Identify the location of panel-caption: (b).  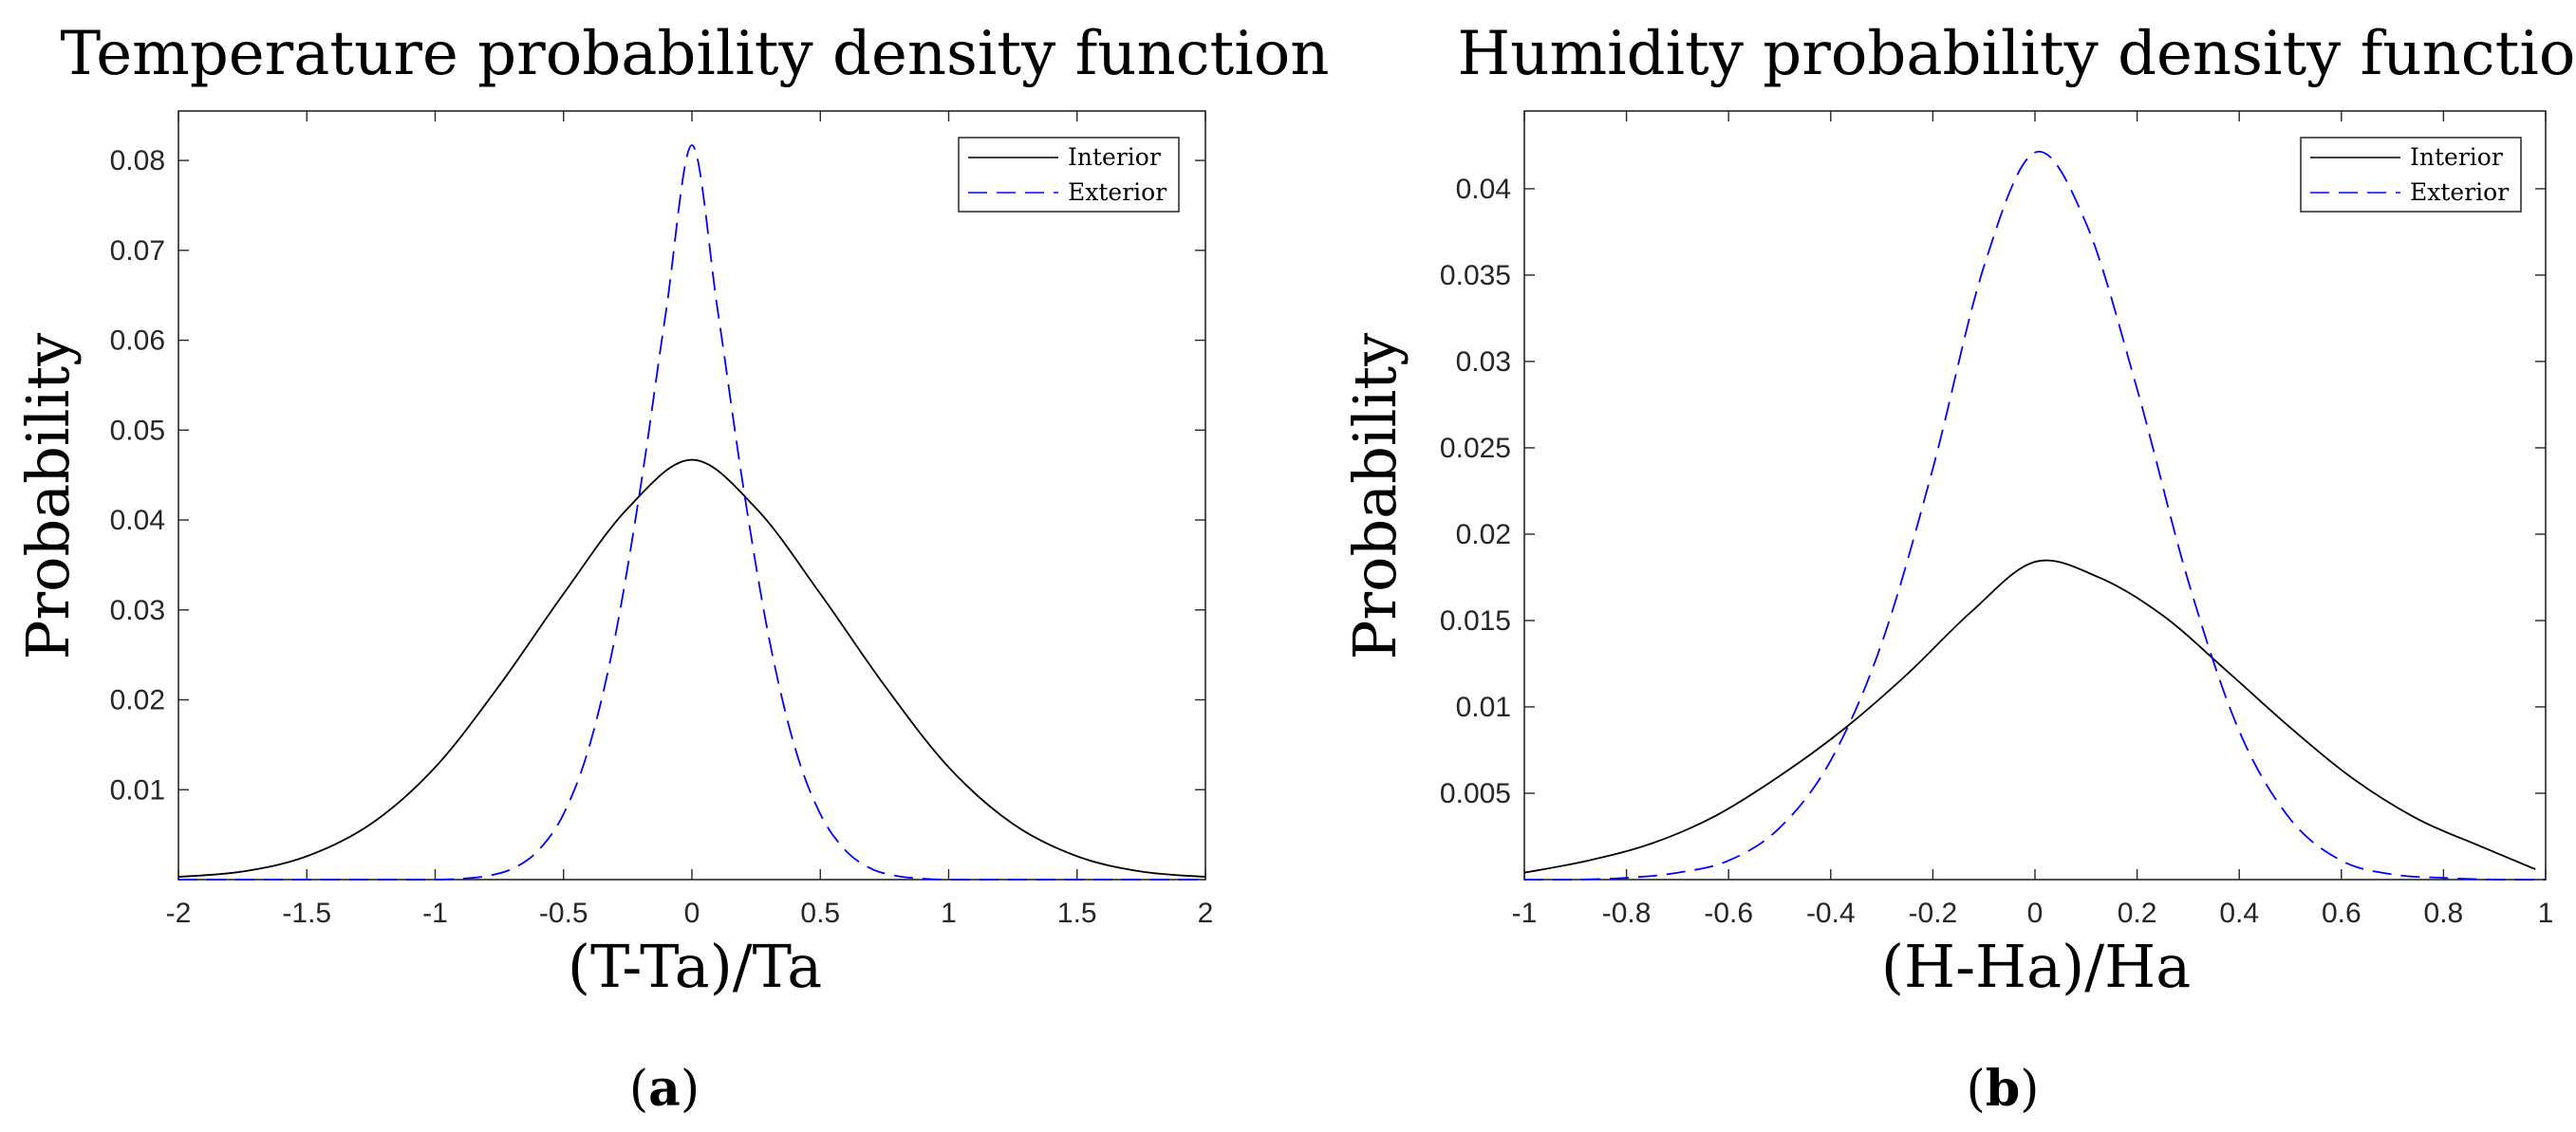
(2004, 1089).